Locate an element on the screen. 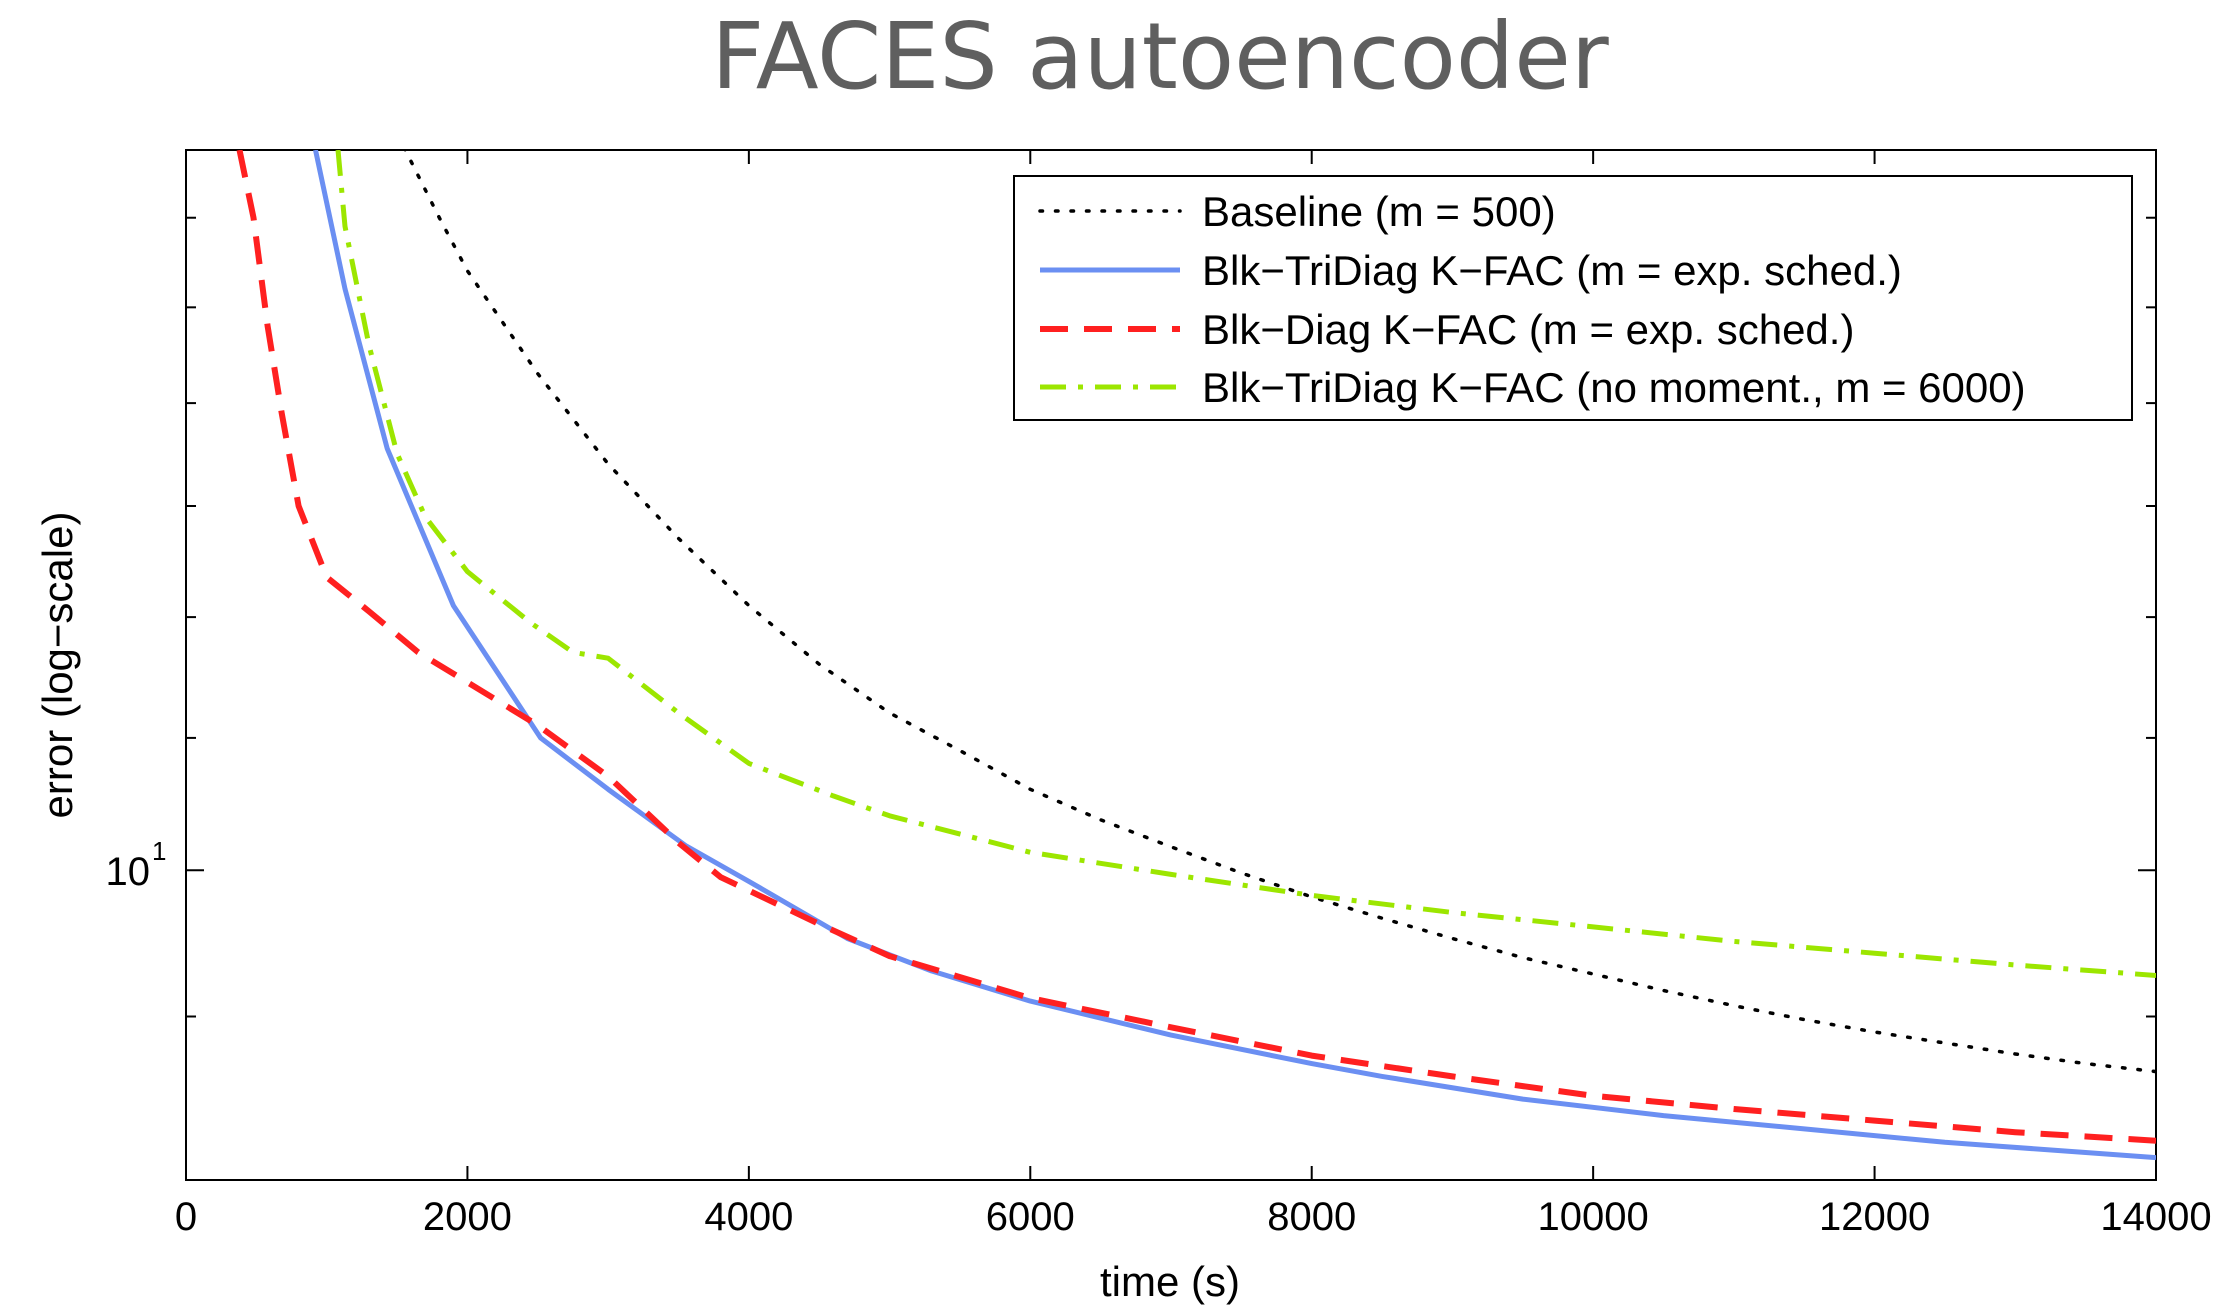 The image size is (2224, 1310). y-axis-label: error (log−scale) is located at coordinates (57, 665).